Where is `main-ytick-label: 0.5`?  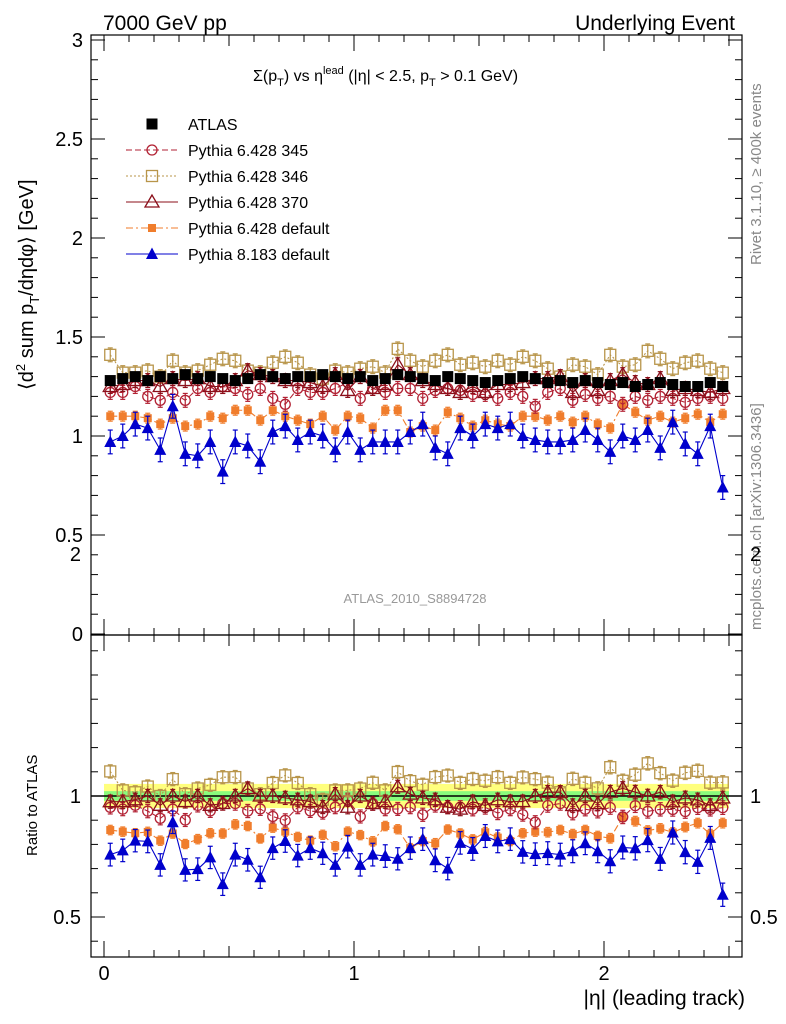 main-ytick-label: 0.5 is located at coordinates (69, 536).